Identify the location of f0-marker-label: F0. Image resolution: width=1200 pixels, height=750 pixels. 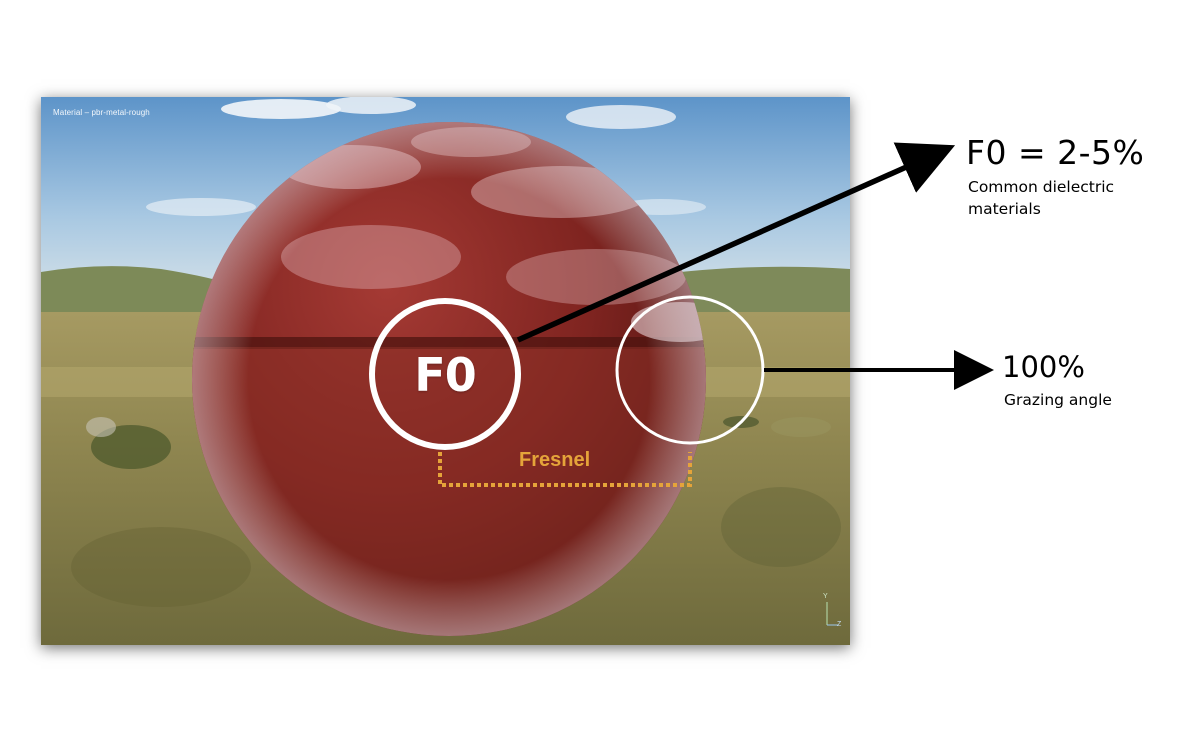
(445, 375).